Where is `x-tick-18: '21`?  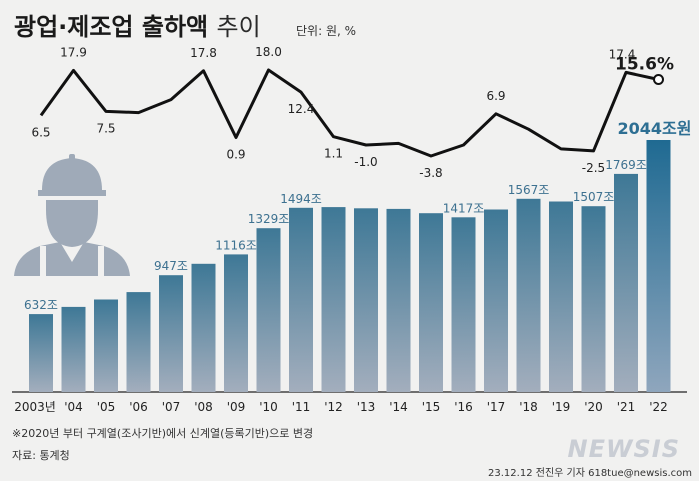
x-tick-18: '21 is located at coordinates (626, 407).